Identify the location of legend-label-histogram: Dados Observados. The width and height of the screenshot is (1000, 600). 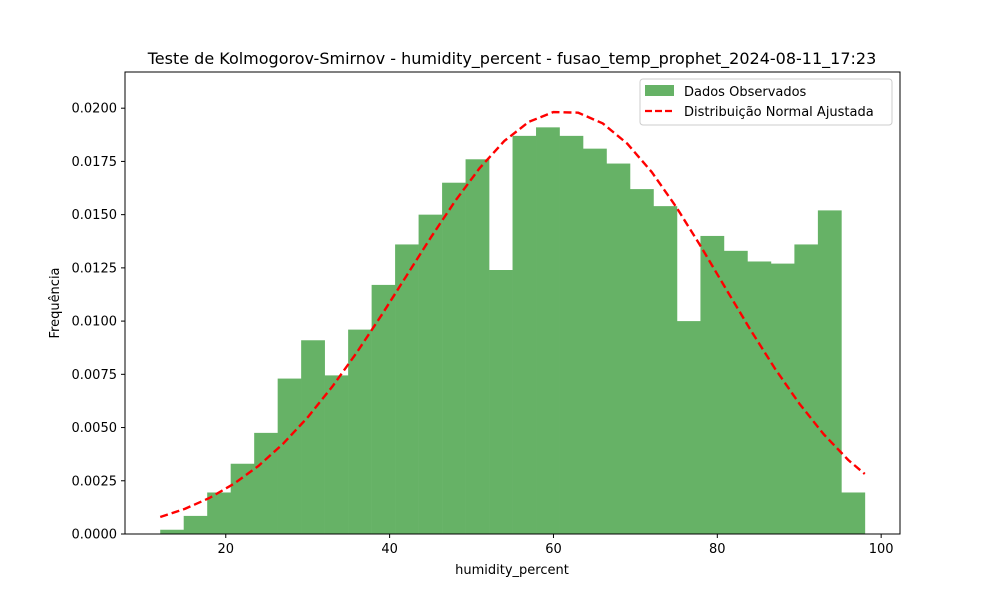
(745, 92).